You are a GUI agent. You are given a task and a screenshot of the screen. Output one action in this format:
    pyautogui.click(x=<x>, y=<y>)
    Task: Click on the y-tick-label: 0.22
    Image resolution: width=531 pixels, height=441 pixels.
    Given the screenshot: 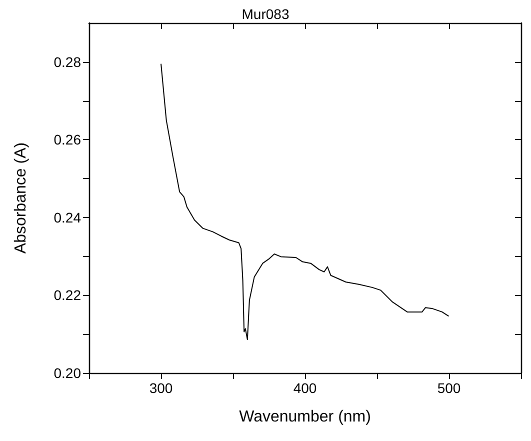 What is the action you would take?
    pyautogui.click(x=68, y=295)
    